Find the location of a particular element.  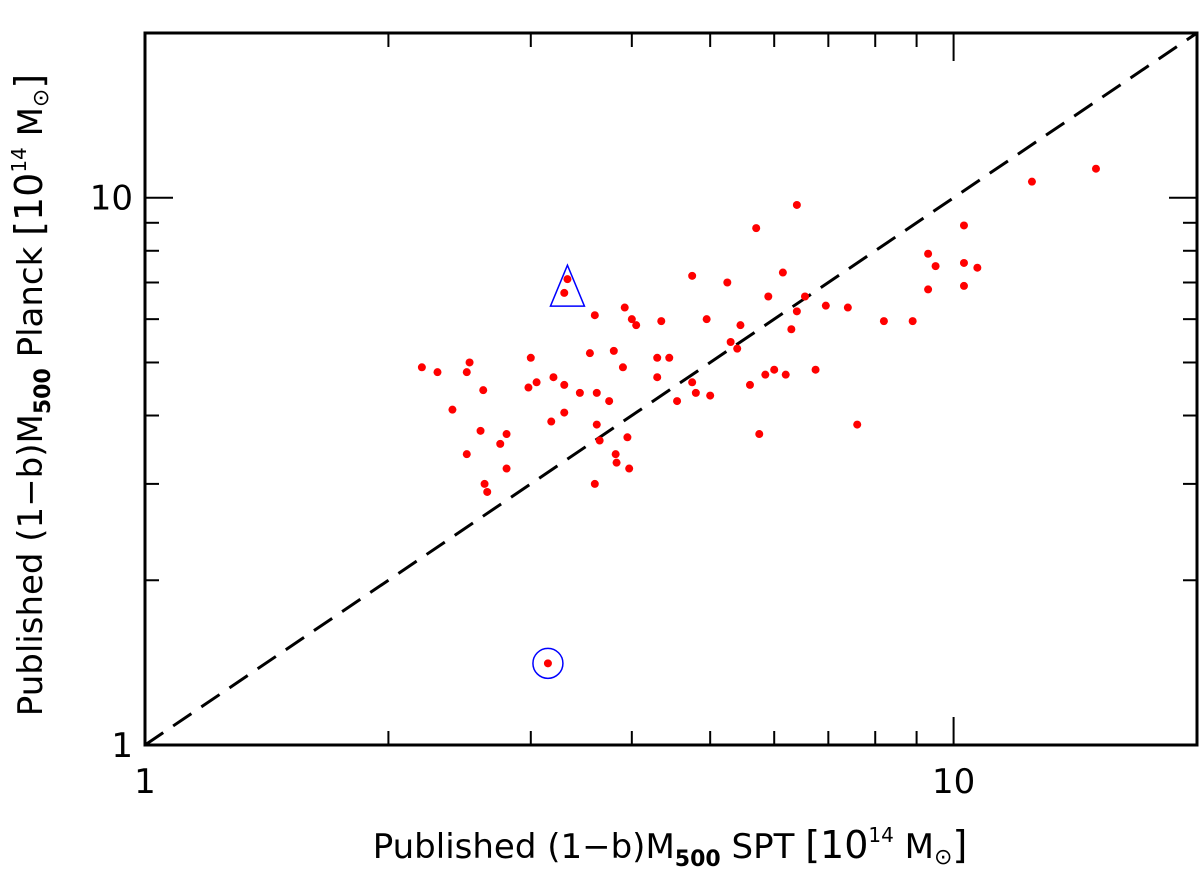

highlight-triangle-marker is located at coordinates (567, 285).